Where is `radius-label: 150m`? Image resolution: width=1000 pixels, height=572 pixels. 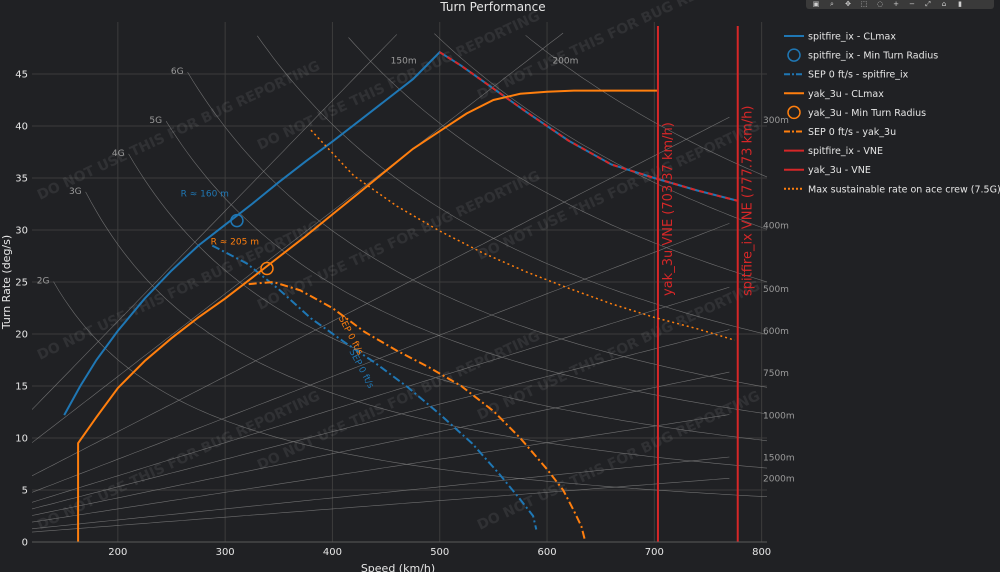 radius-label: 150m is located at coordinates (404, 62).